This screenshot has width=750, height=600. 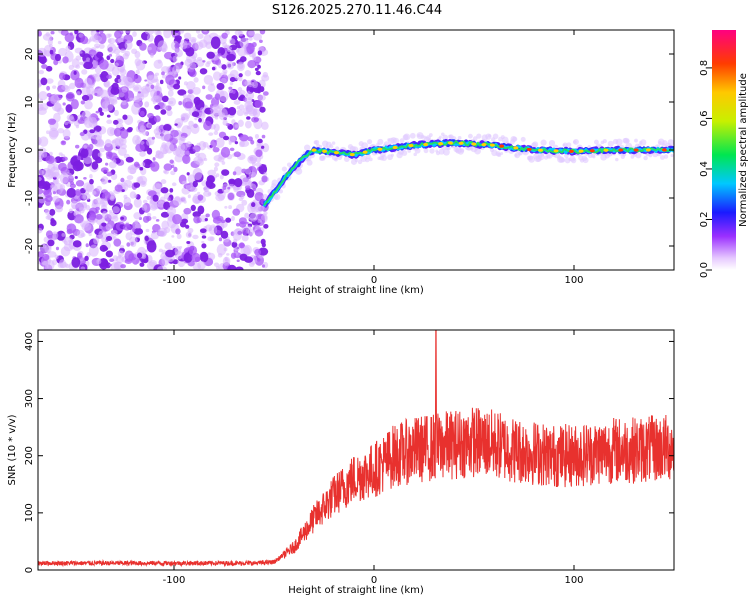 I want to click on spectrogram-ytick-label: -10, so click(x=29, y=198).